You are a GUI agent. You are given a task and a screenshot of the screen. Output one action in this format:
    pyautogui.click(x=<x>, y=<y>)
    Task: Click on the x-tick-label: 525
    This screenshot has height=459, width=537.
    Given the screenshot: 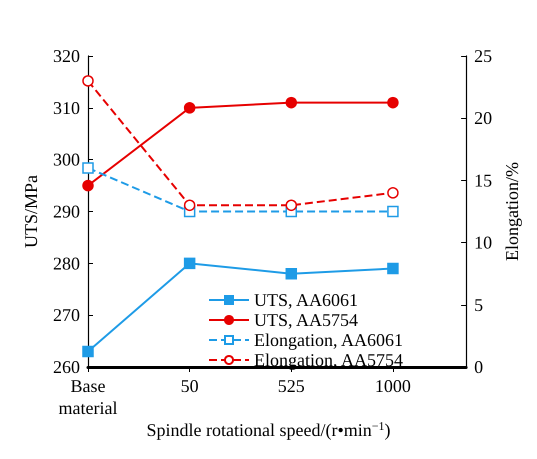 What is the action you would take?
    pyautogui.click(x=291, y=386)
    